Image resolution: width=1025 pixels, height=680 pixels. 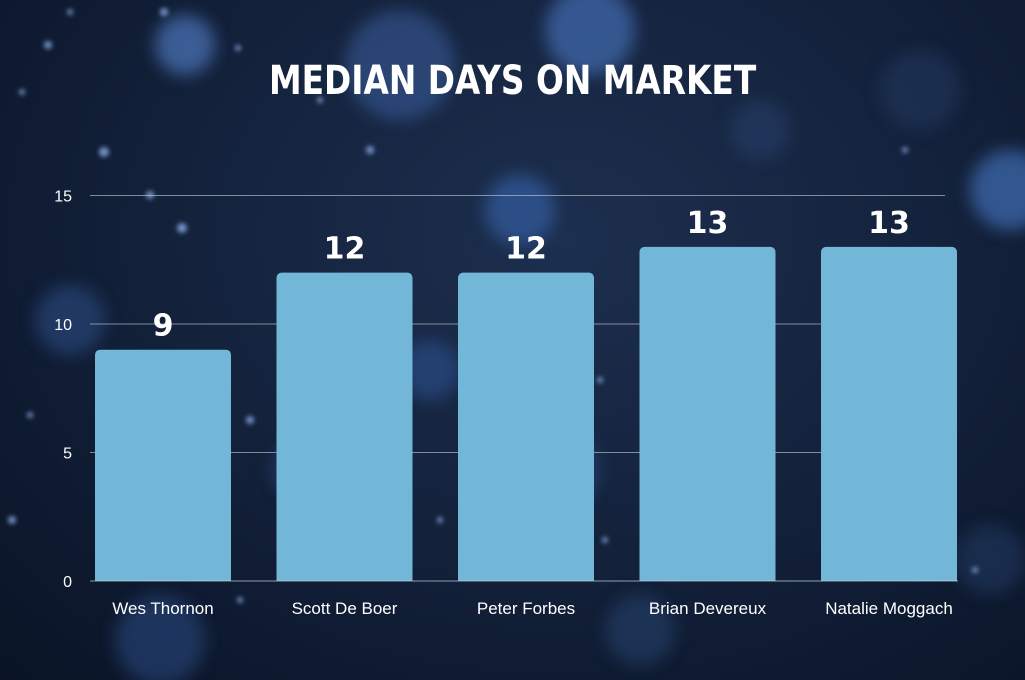 I want to click on y-tick-label: 10, so click(x=63, y=325).